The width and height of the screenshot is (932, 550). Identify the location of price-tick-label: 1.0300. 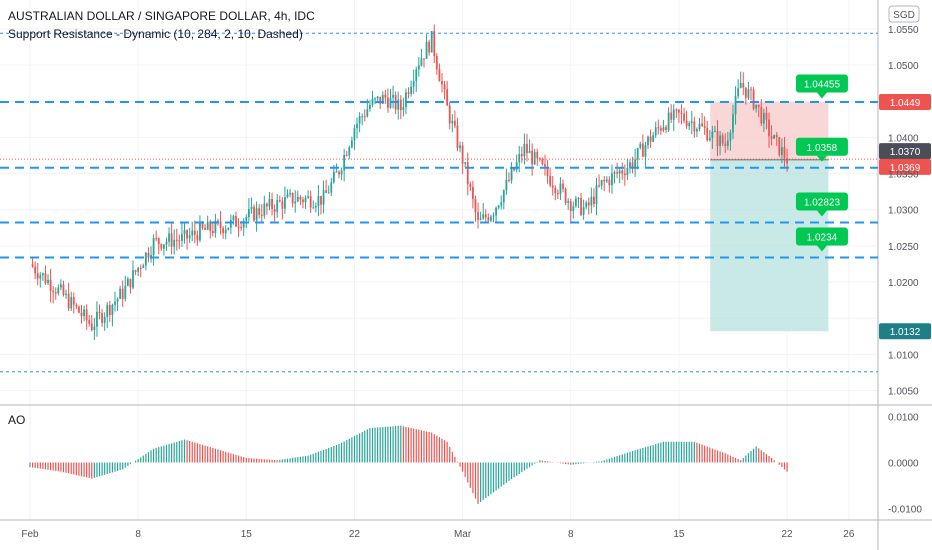
(903, 211).